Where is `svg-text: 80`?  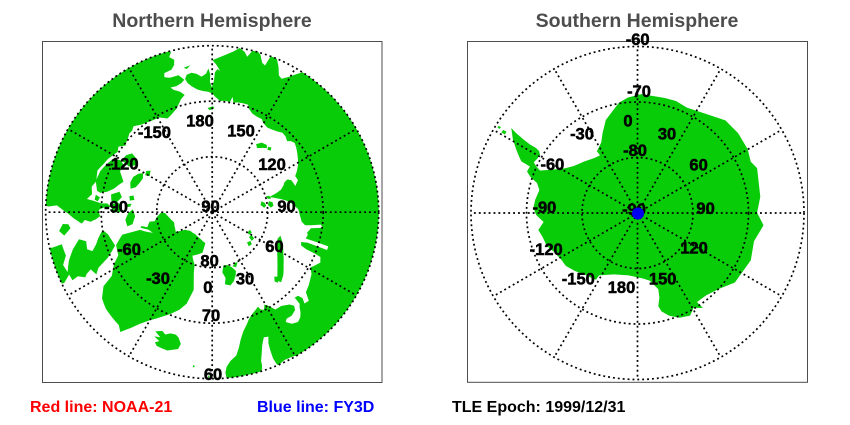 svg-text: 80 is located at coordinates (209, 261).